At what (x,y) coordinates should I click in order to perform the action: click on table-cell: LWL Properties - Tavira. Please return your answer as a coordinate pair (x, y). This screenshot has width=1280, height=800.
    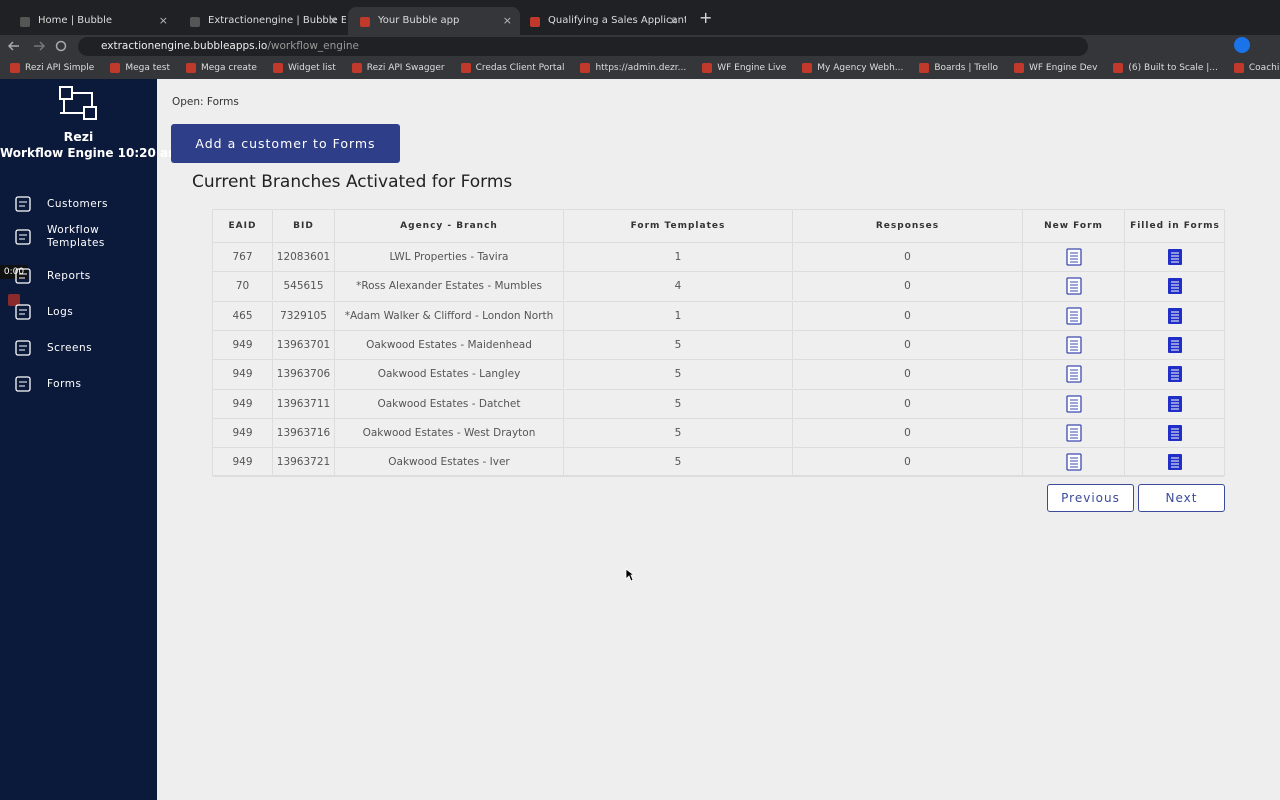
    Looking at the image, I should click on (449, 257).